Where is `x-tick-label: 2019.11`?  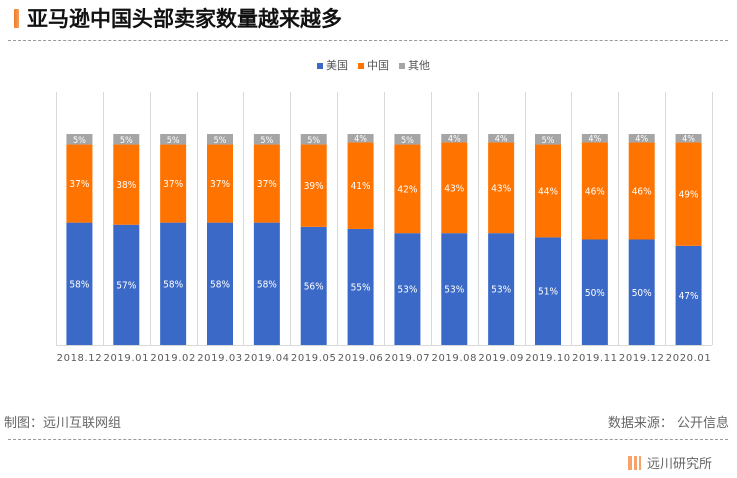
x-tick-label: 2019.11 is located at coordinates (595, 358).